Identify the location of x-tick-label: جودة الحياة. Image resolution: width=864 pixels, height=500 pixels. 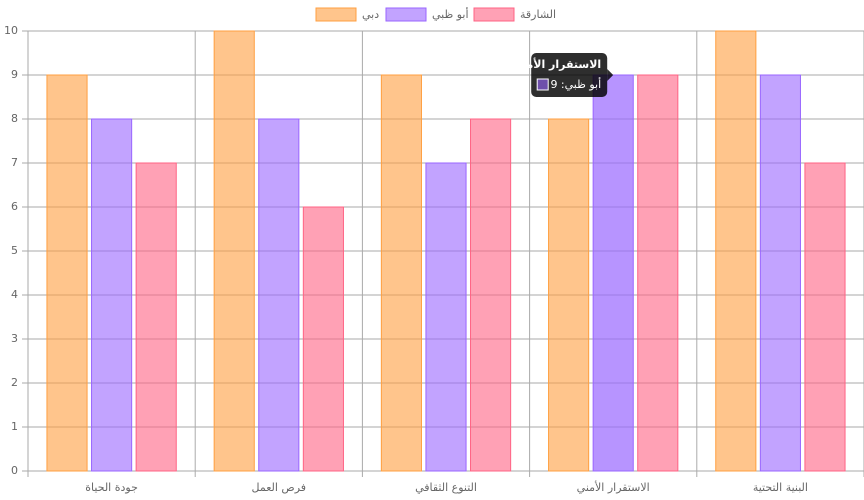
(111, 487).